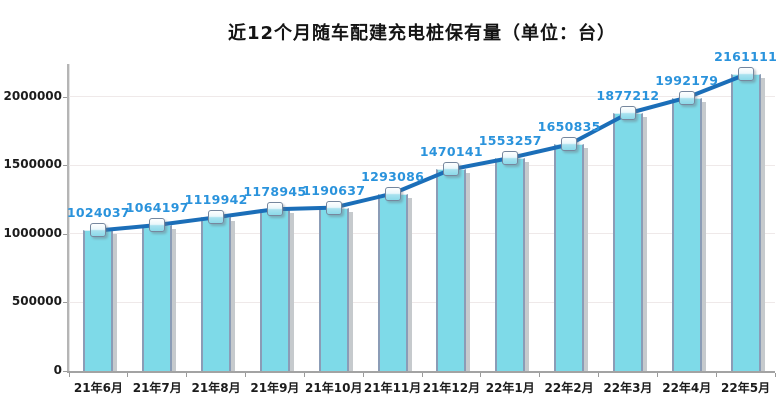 This screenshot has height=413, width=781. Describe the element at coordinates (393, 176) in the screenshot. I see `data-point-value-label: 1293086` at that location.